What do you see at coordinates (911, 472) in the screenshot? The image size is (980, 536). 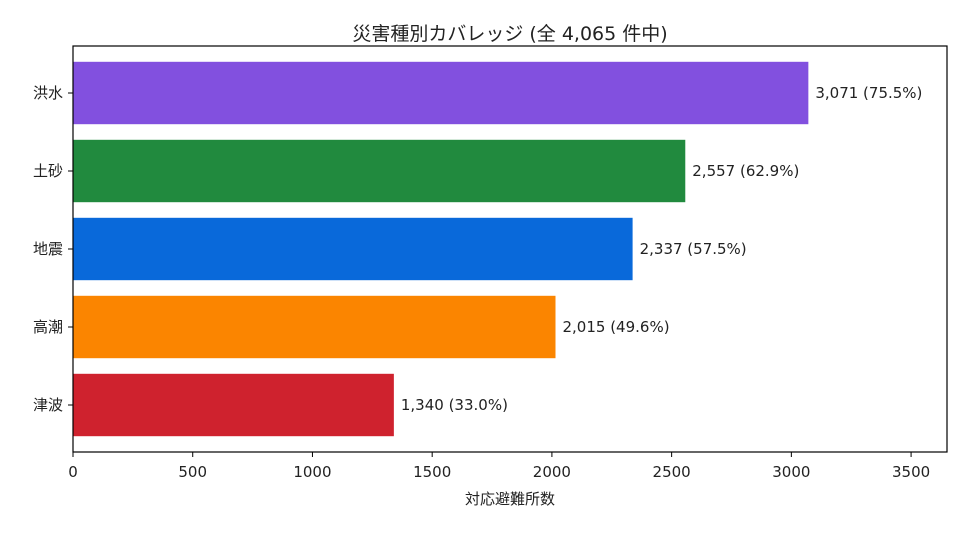 I see `x-tick-label-8: 3500` at bounding box center [911, 472].